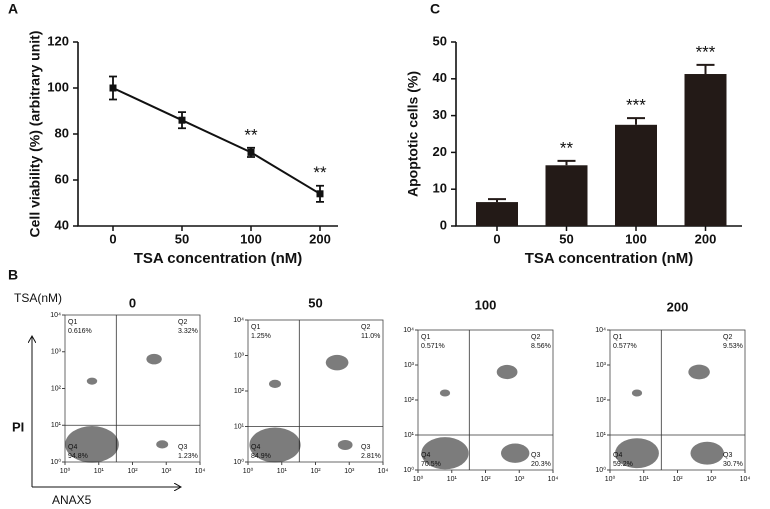  What do you see at coordinates (13, 9) in the screenshot?
I see `panel-label: A` at bounding box center [13, 9].